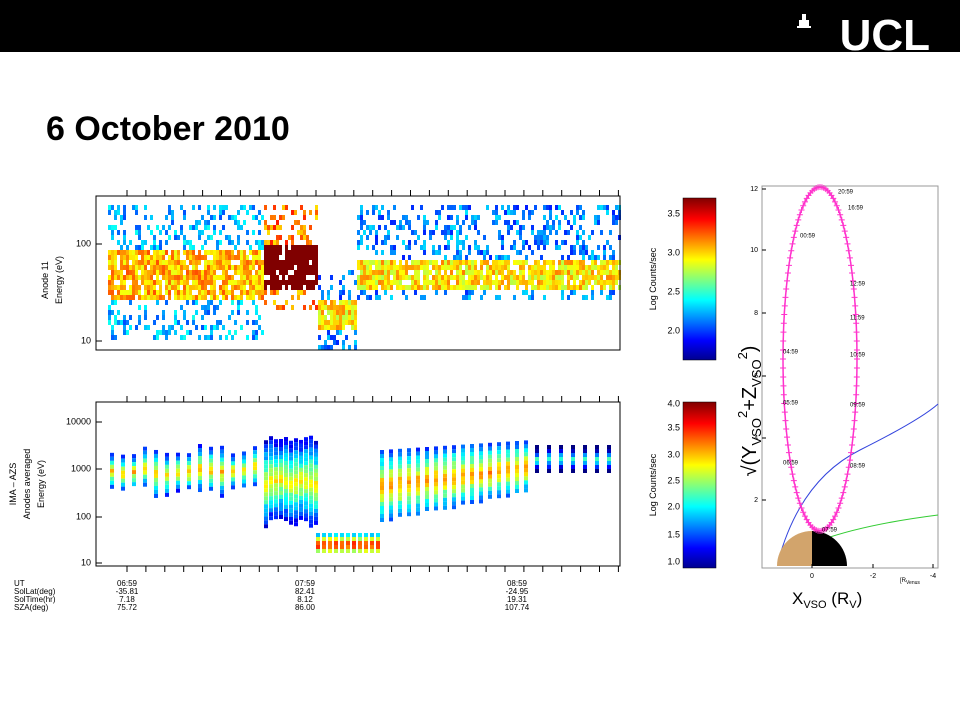 The width and height of the screenshot is (960, 720). What do you see at coordinates (836, 205) in the screenshot?
I see `orbit-marker` at bounding box center [836, 205].